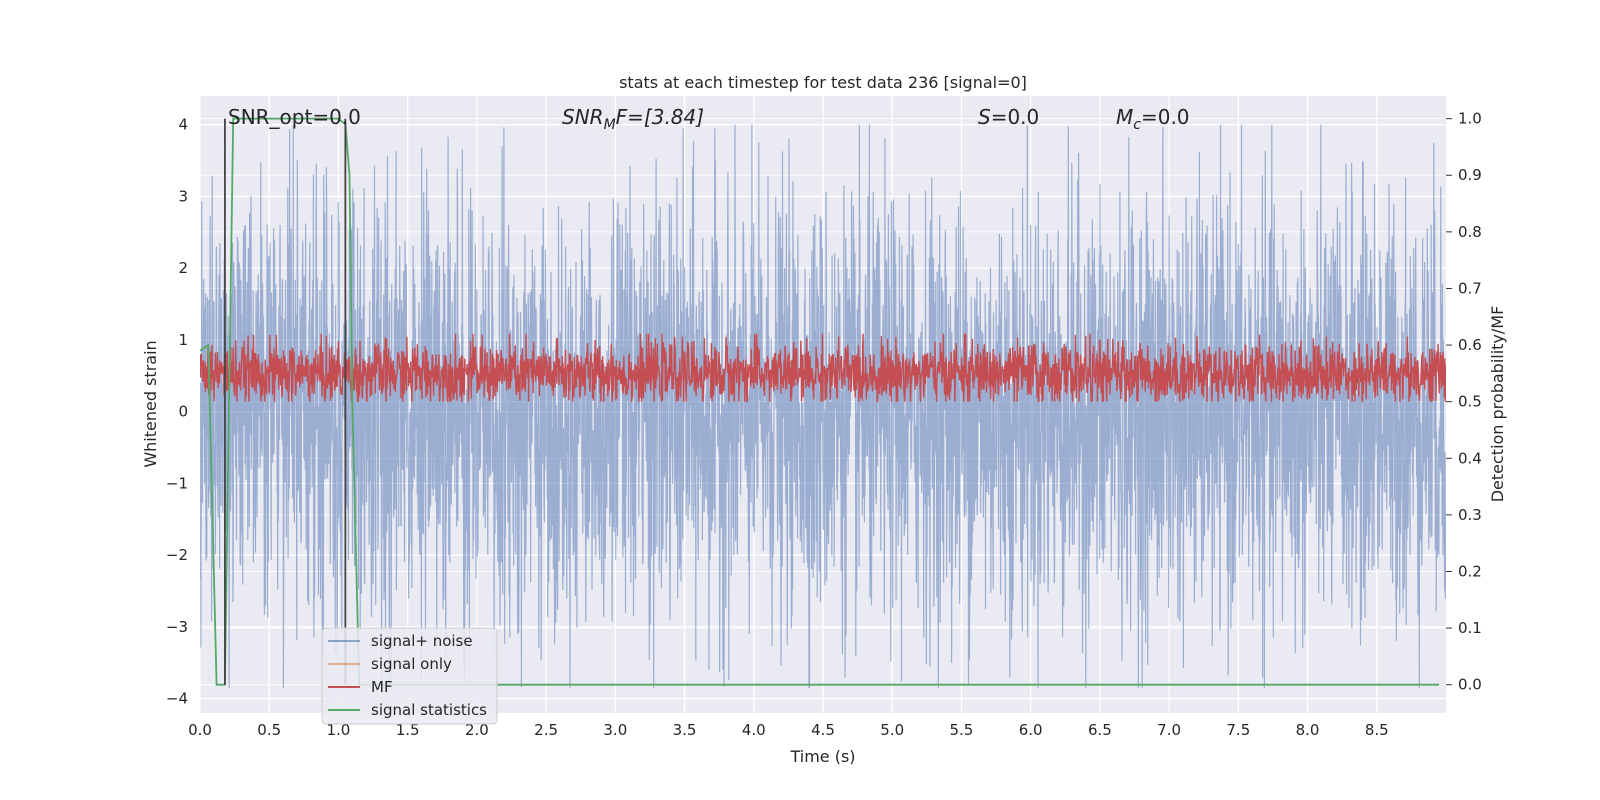 The image size is (1600, 800). What do you see at coordinates (1470, 515) in the screenshot?
I see `y-tick-label-right: 0.3` at bounding box center [1470, 515].